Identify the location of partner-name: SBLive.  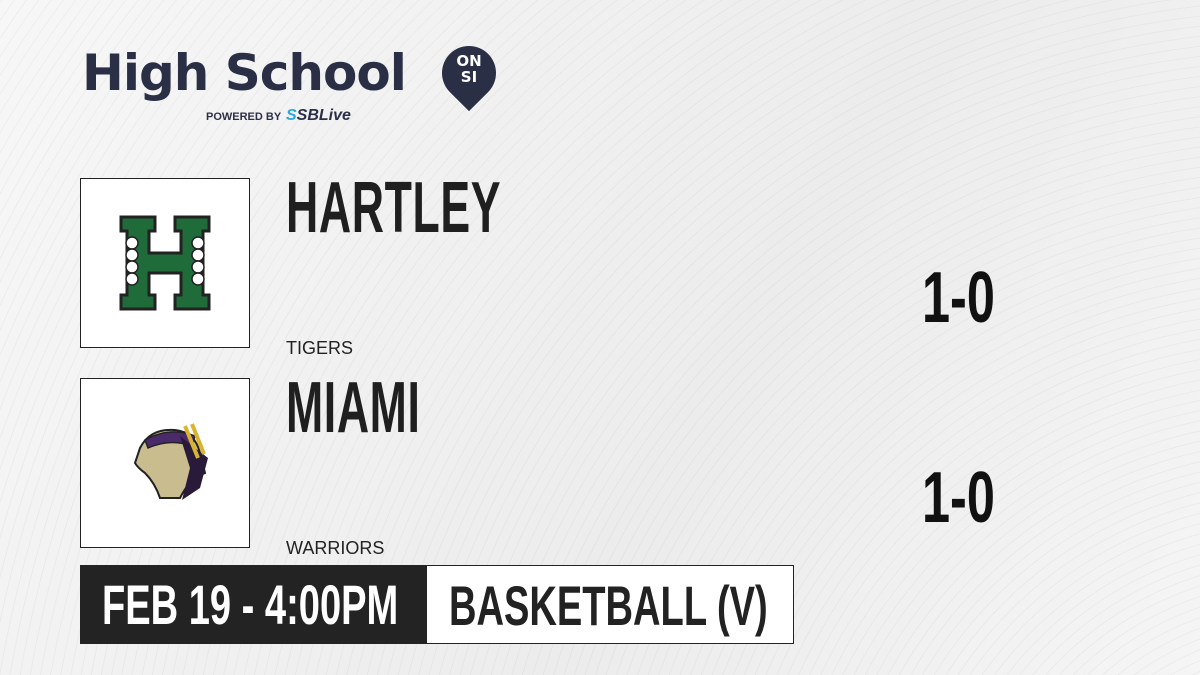
(323, 115).